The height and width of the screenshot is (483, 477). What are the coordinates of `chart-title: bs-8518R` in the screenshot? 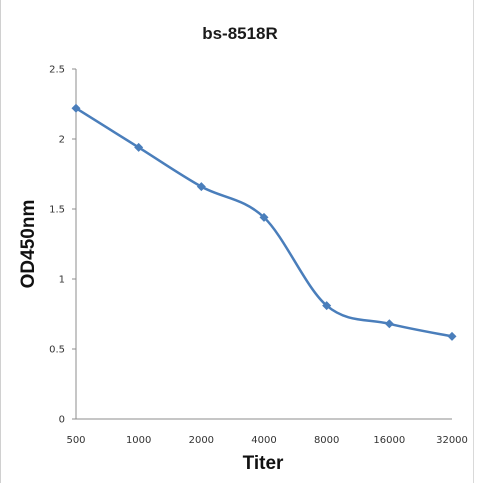 It's located at (240, 33).